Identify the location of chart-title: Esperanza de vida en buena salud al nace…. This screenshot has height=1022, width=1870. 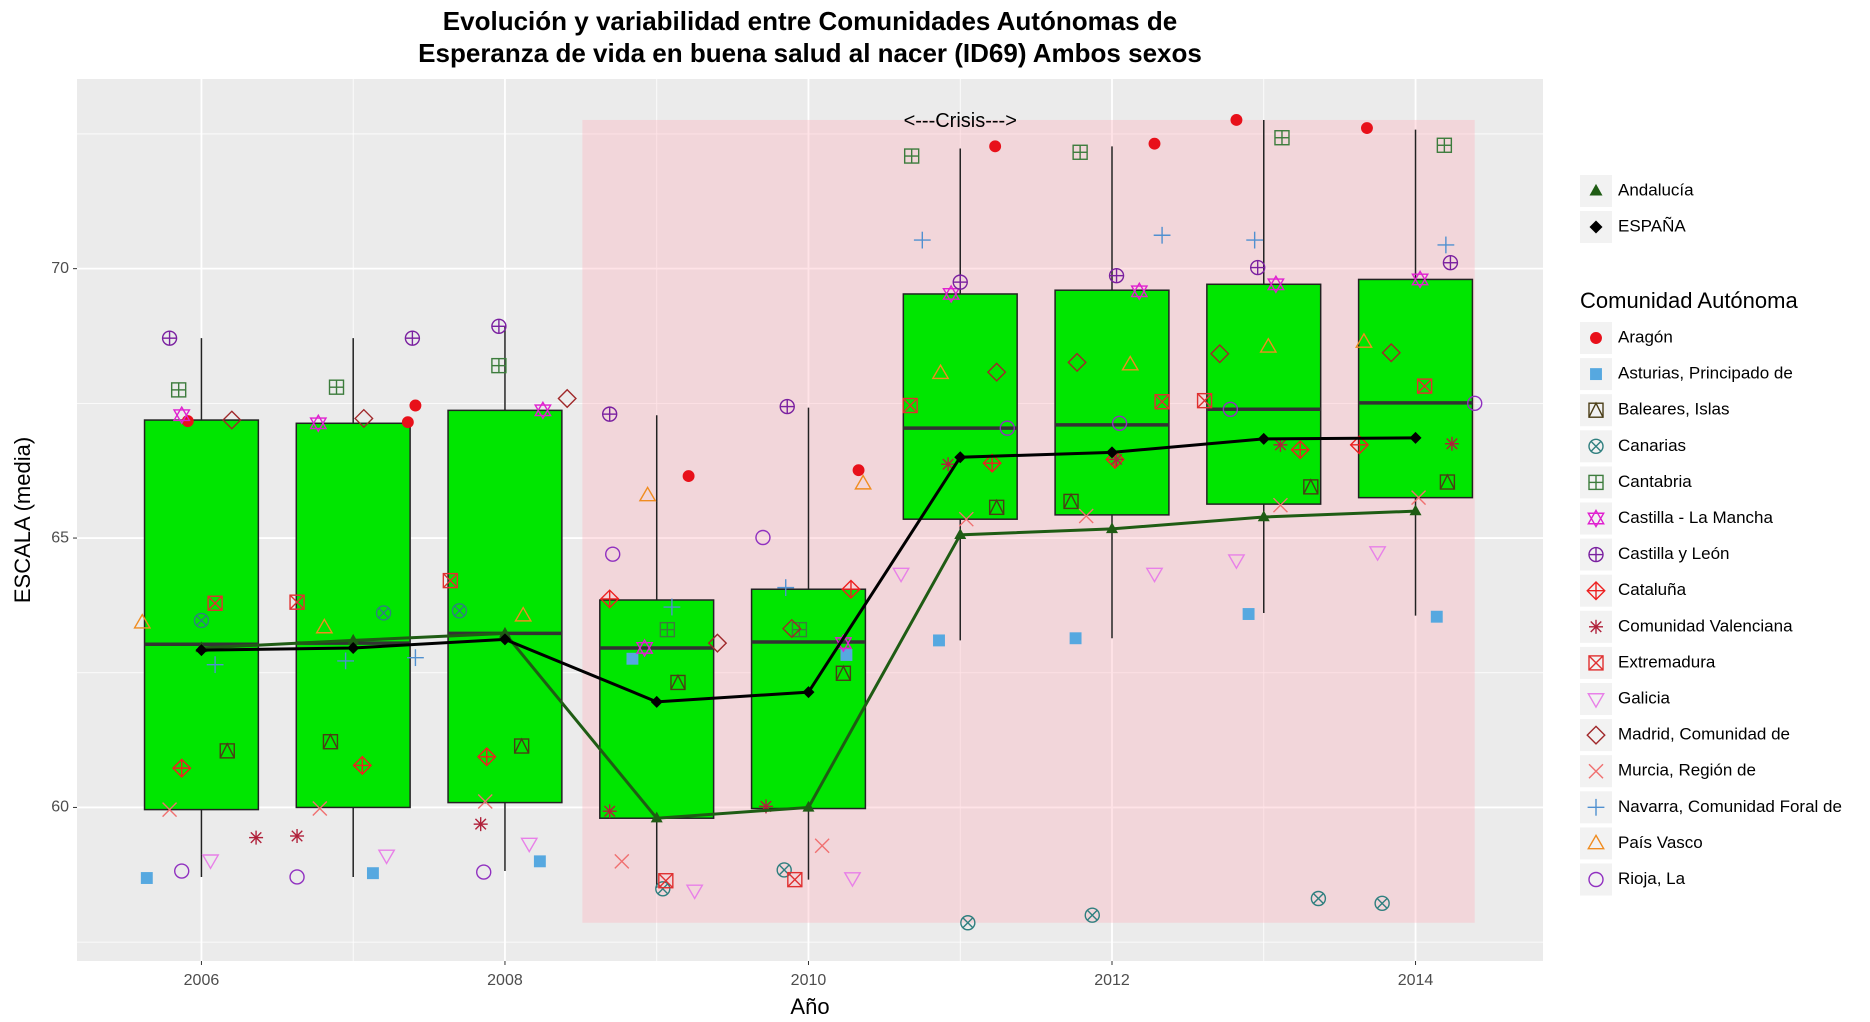
(810, 53).